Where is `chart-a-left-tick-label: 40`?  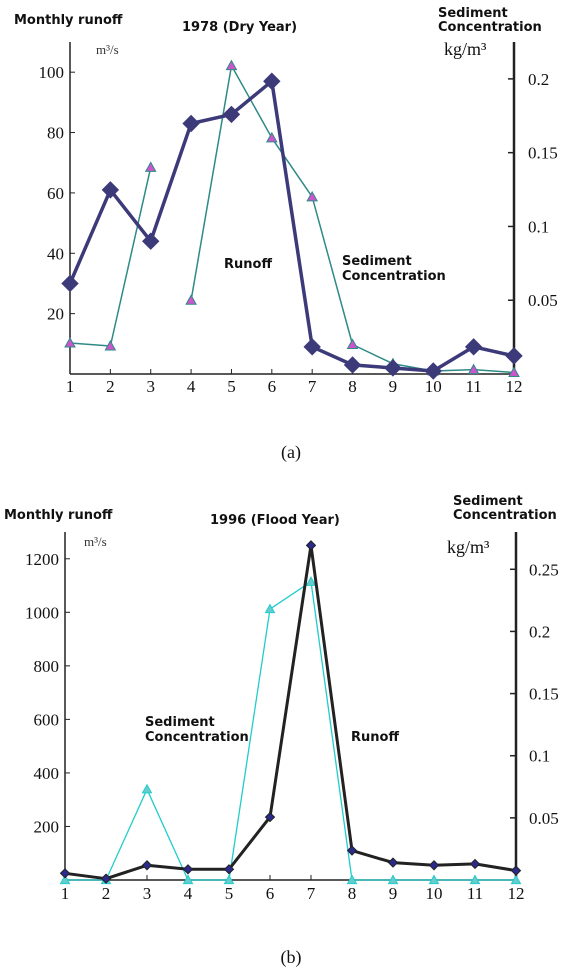
chart-a-left-tick-label: 40 is located at coordinates (55, 253).